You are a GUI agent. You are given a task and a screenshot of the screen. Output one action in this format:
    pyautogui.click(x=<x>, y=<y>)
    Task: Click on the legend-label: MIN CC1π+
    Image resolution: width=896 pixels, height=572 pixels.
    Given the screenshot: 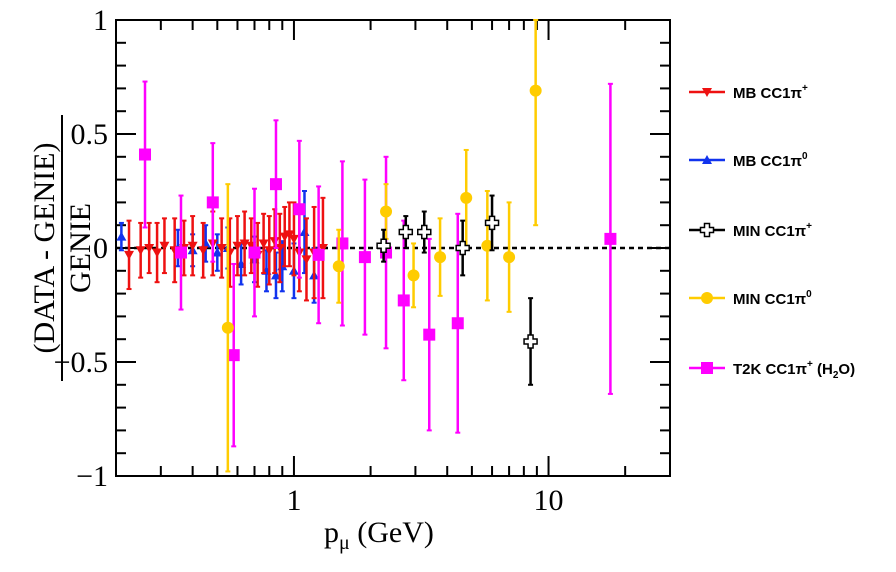 What is the action you would take?
    pyautogui.click(x=772, y=230)
    